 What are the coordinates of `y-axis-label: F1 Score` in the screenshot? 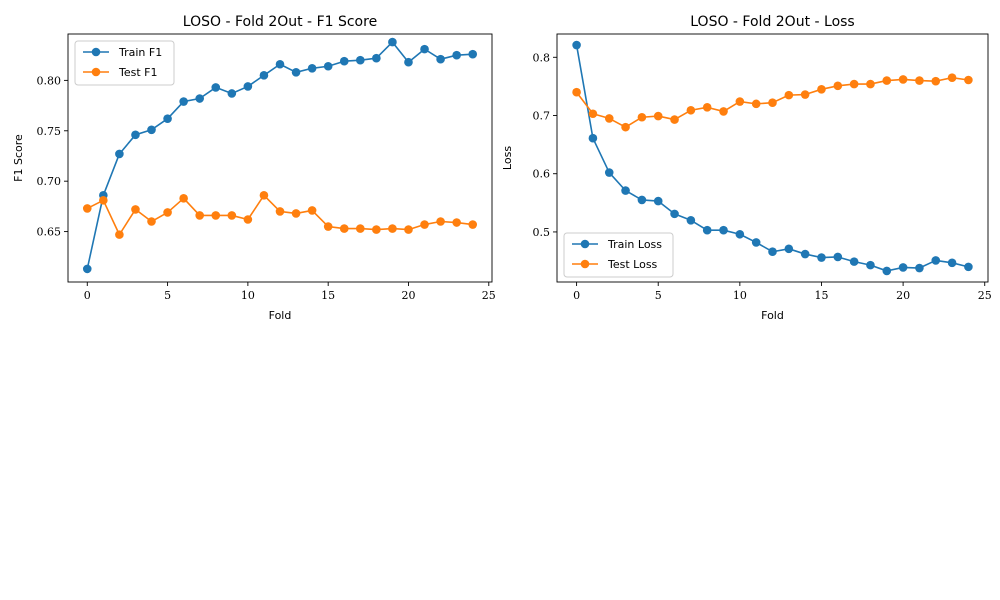 It's located at (18, 158).